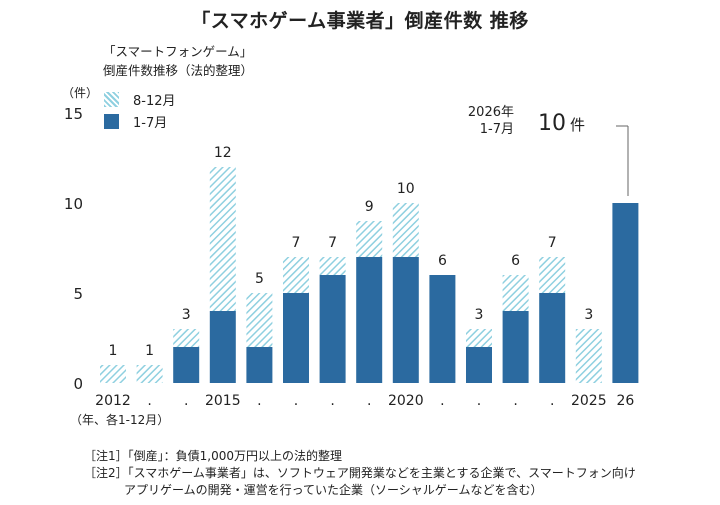 This screenshot has height=505, width=720. What do you see at coordinates (552, 123) in the screenshot?
I see `annotation-number: 10` at bounding box center [552, 123].